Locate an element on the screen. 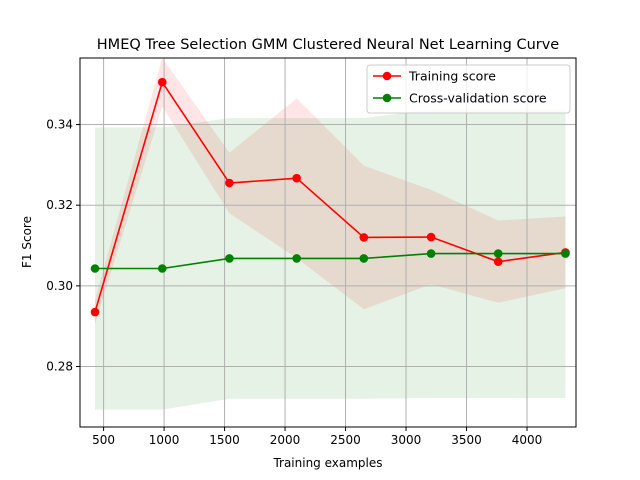 The width and height of the screenshot is (640, 480). legend-label-0: Training score is located at coordinates (452, 76).